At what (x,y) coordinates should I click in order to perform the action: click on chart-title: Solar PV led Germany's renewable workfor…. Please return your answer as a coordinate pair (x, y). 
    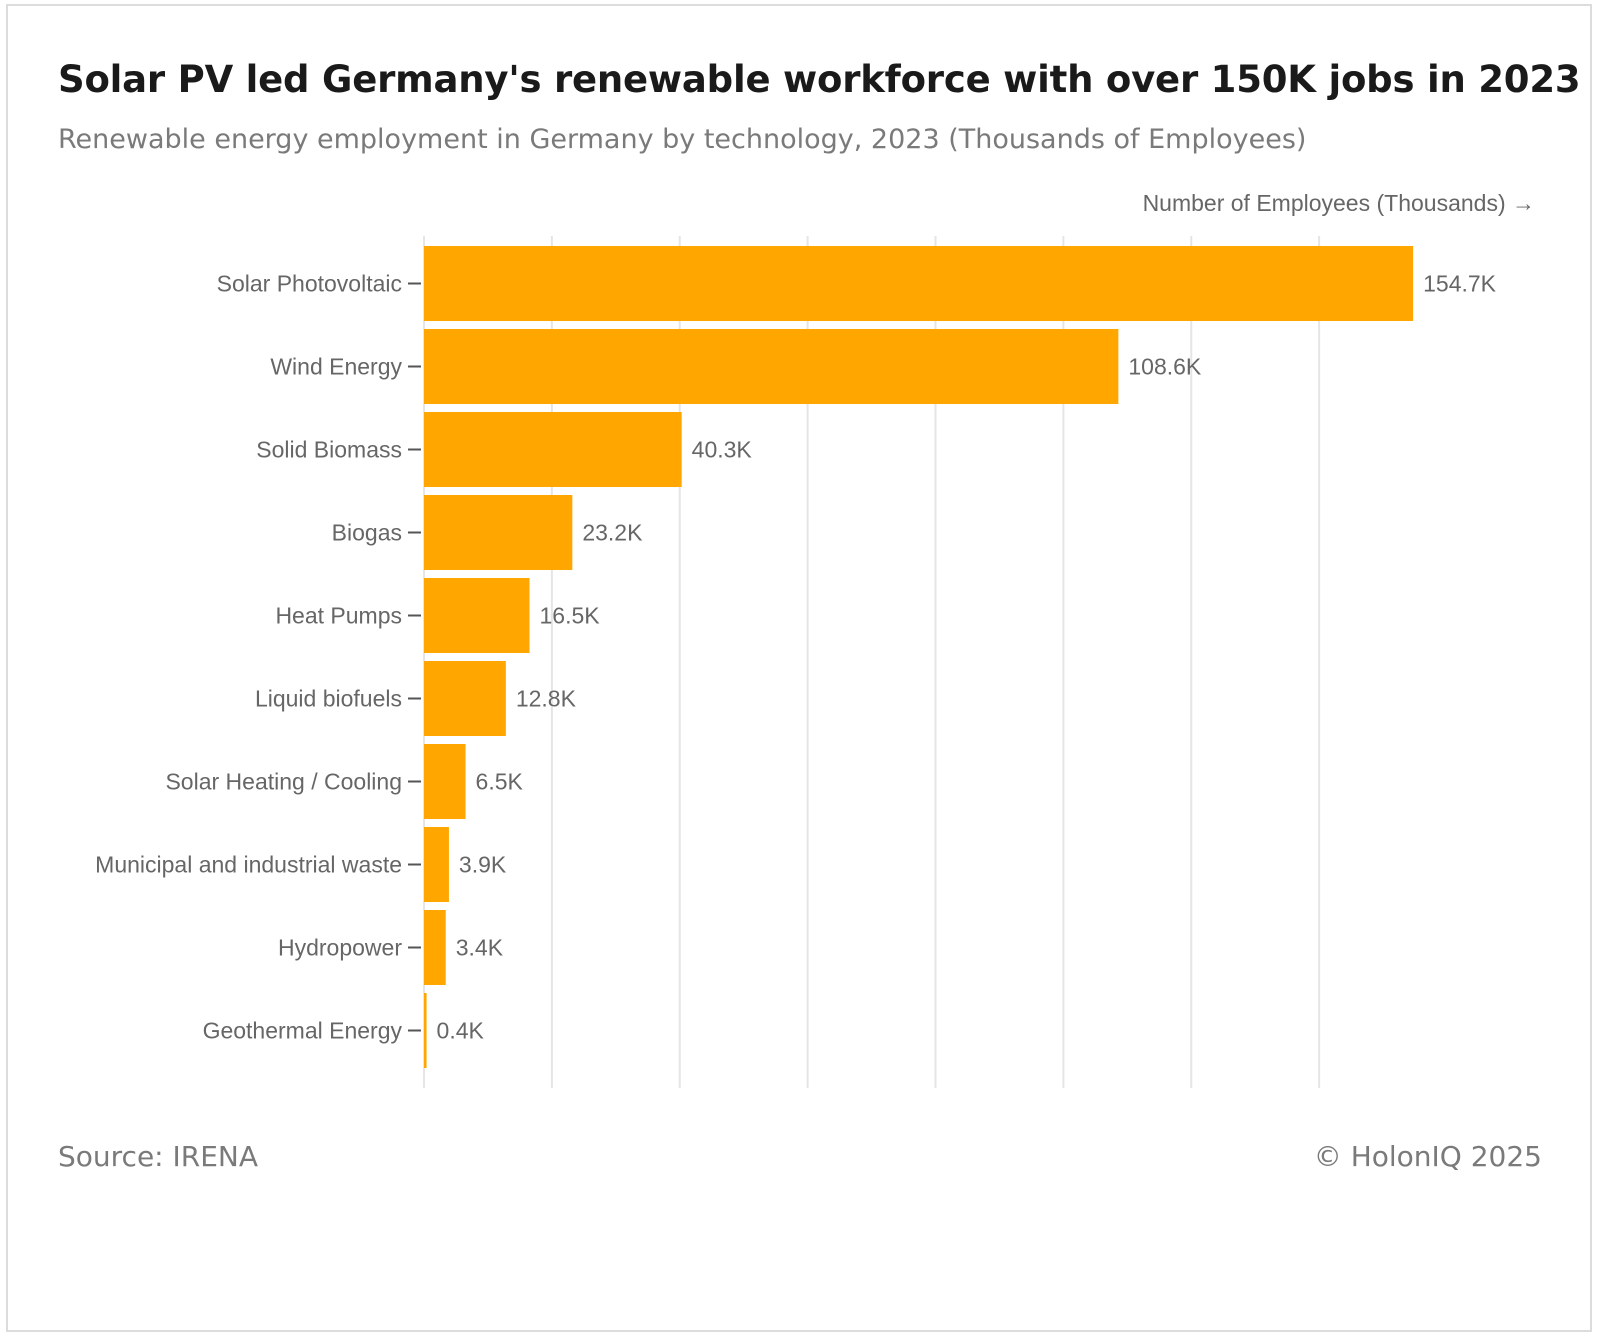
    Looking at the image, I should click on (819, 79).